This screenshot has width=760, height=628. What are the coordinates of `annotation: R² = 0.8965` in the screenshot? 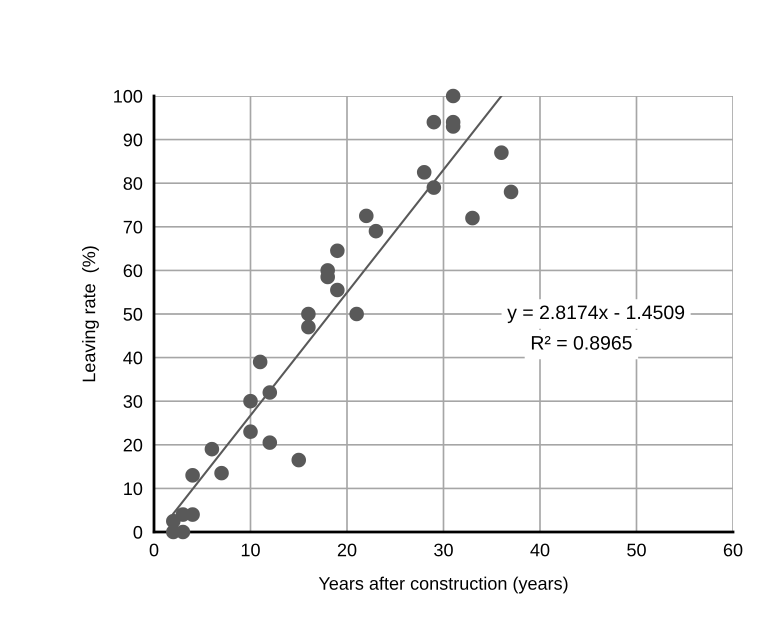 It's located at (582, 343).